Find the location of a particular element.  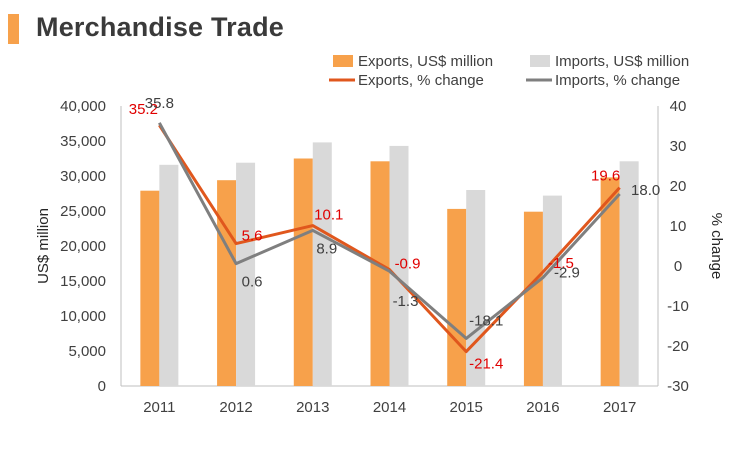

bar-imports-2014 is located at coordinates (399, 265).